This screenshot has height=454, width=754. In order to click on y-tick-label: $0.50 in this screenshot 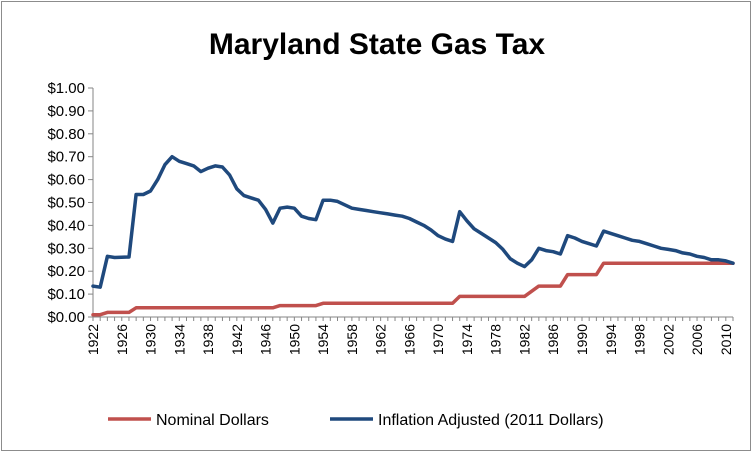, I will do `click(66, 203)`.